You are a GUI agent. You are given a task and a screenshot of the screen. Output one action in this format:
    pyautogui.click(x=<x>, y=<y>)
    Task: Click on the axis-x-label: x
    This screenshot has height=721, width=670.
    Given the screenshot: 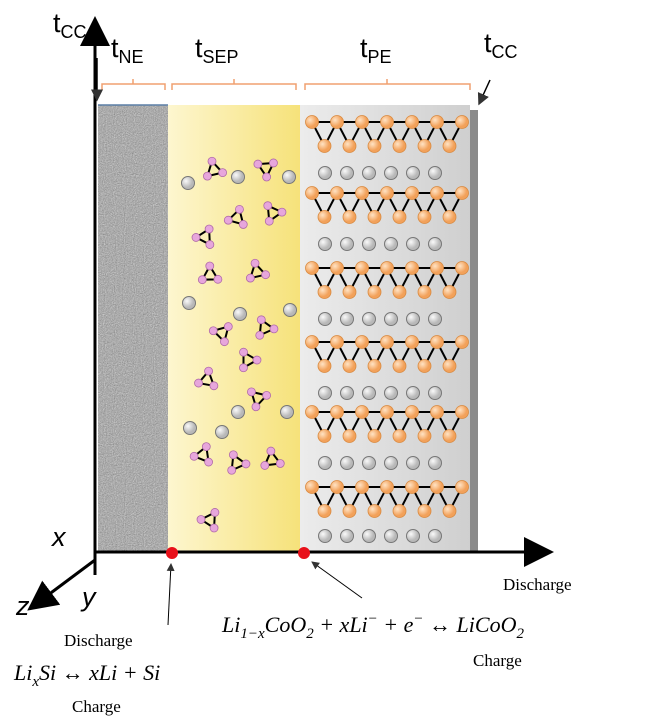 What is the action you would take?
    pyautogui.click(x=58, y=537)
    